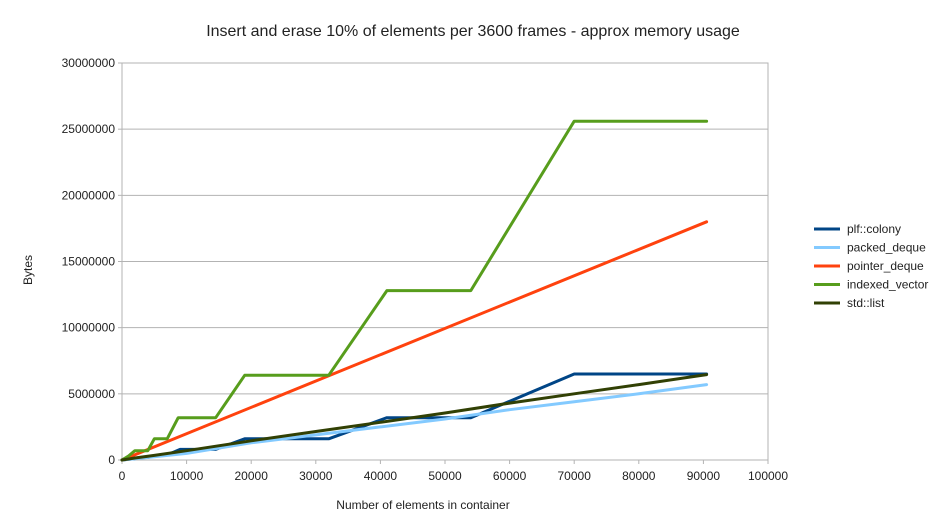  Describe the element at coordinates (187, 476) in the screenshot. I see `x-tick-label: 10000` at that location.